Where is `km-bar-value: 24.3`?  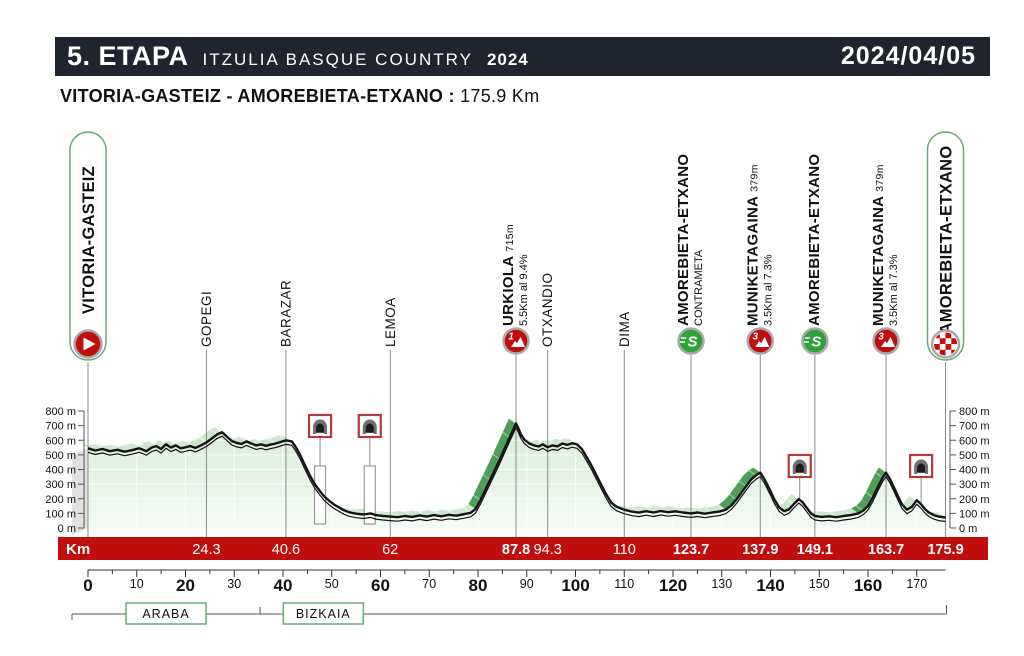 km-bar-value: 24.3 is located at coordinates (206, 550).